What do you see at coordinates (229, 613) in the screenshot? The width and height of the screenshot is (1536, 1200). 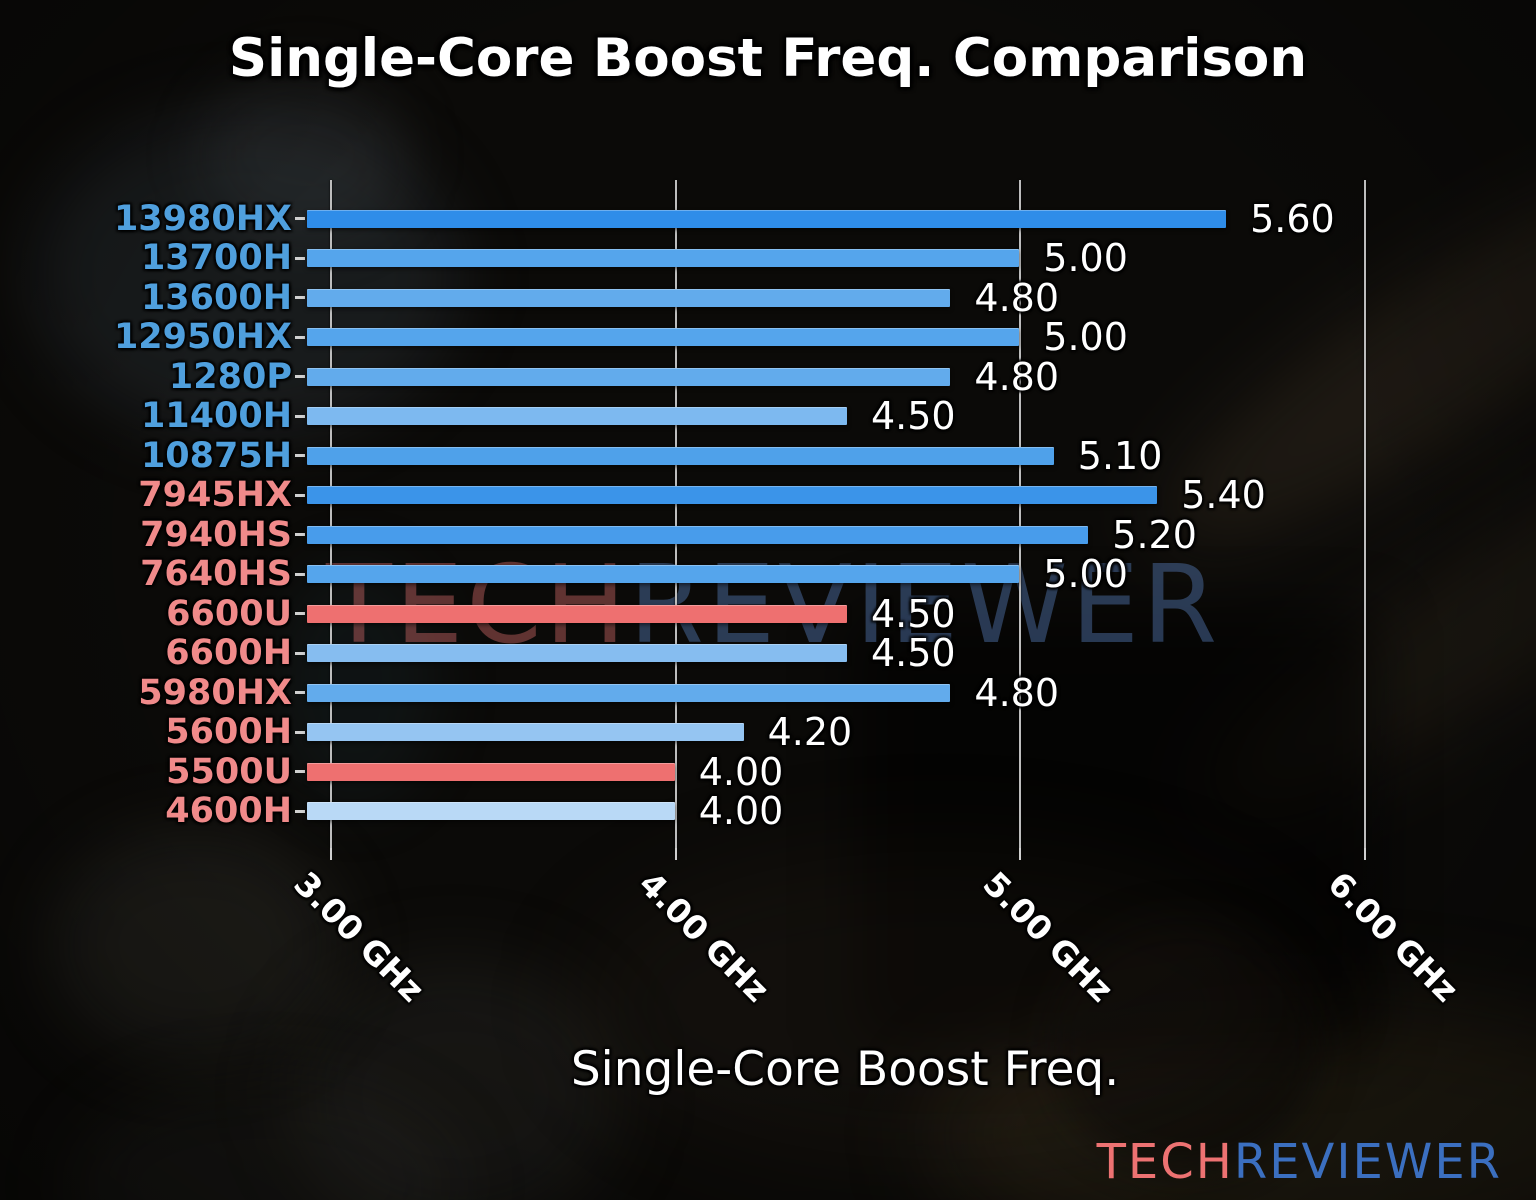 I see `category-label-6600u: 6600U` at bounding box center [229, 613].